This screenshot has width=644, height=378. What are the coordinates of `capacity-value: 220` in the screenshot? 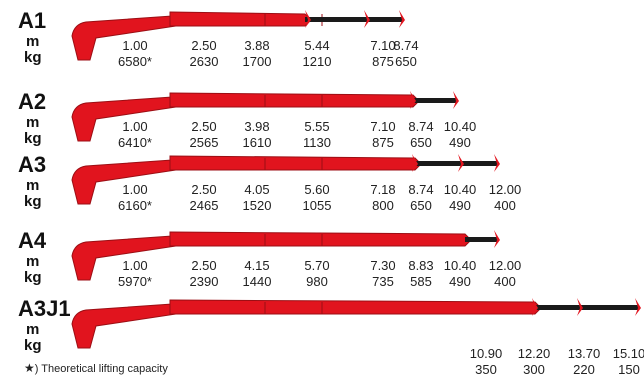 It's located at (584, 369).